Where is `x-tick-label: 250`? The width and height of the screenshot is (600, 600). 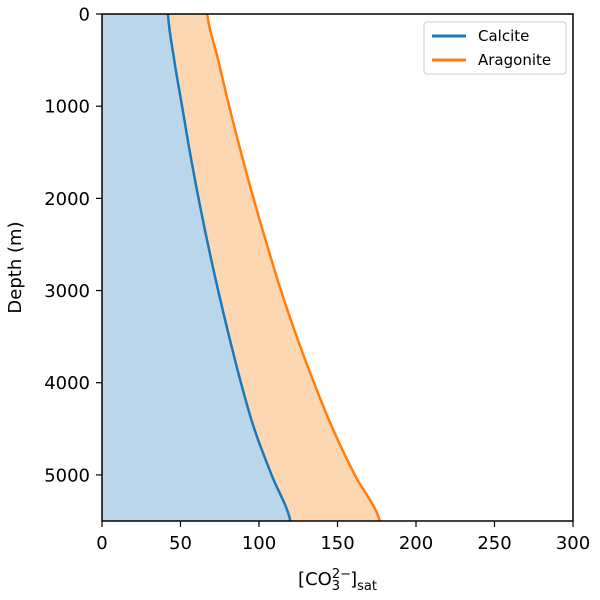 x-tick-label: 250 is located at coordinates (494, 543).